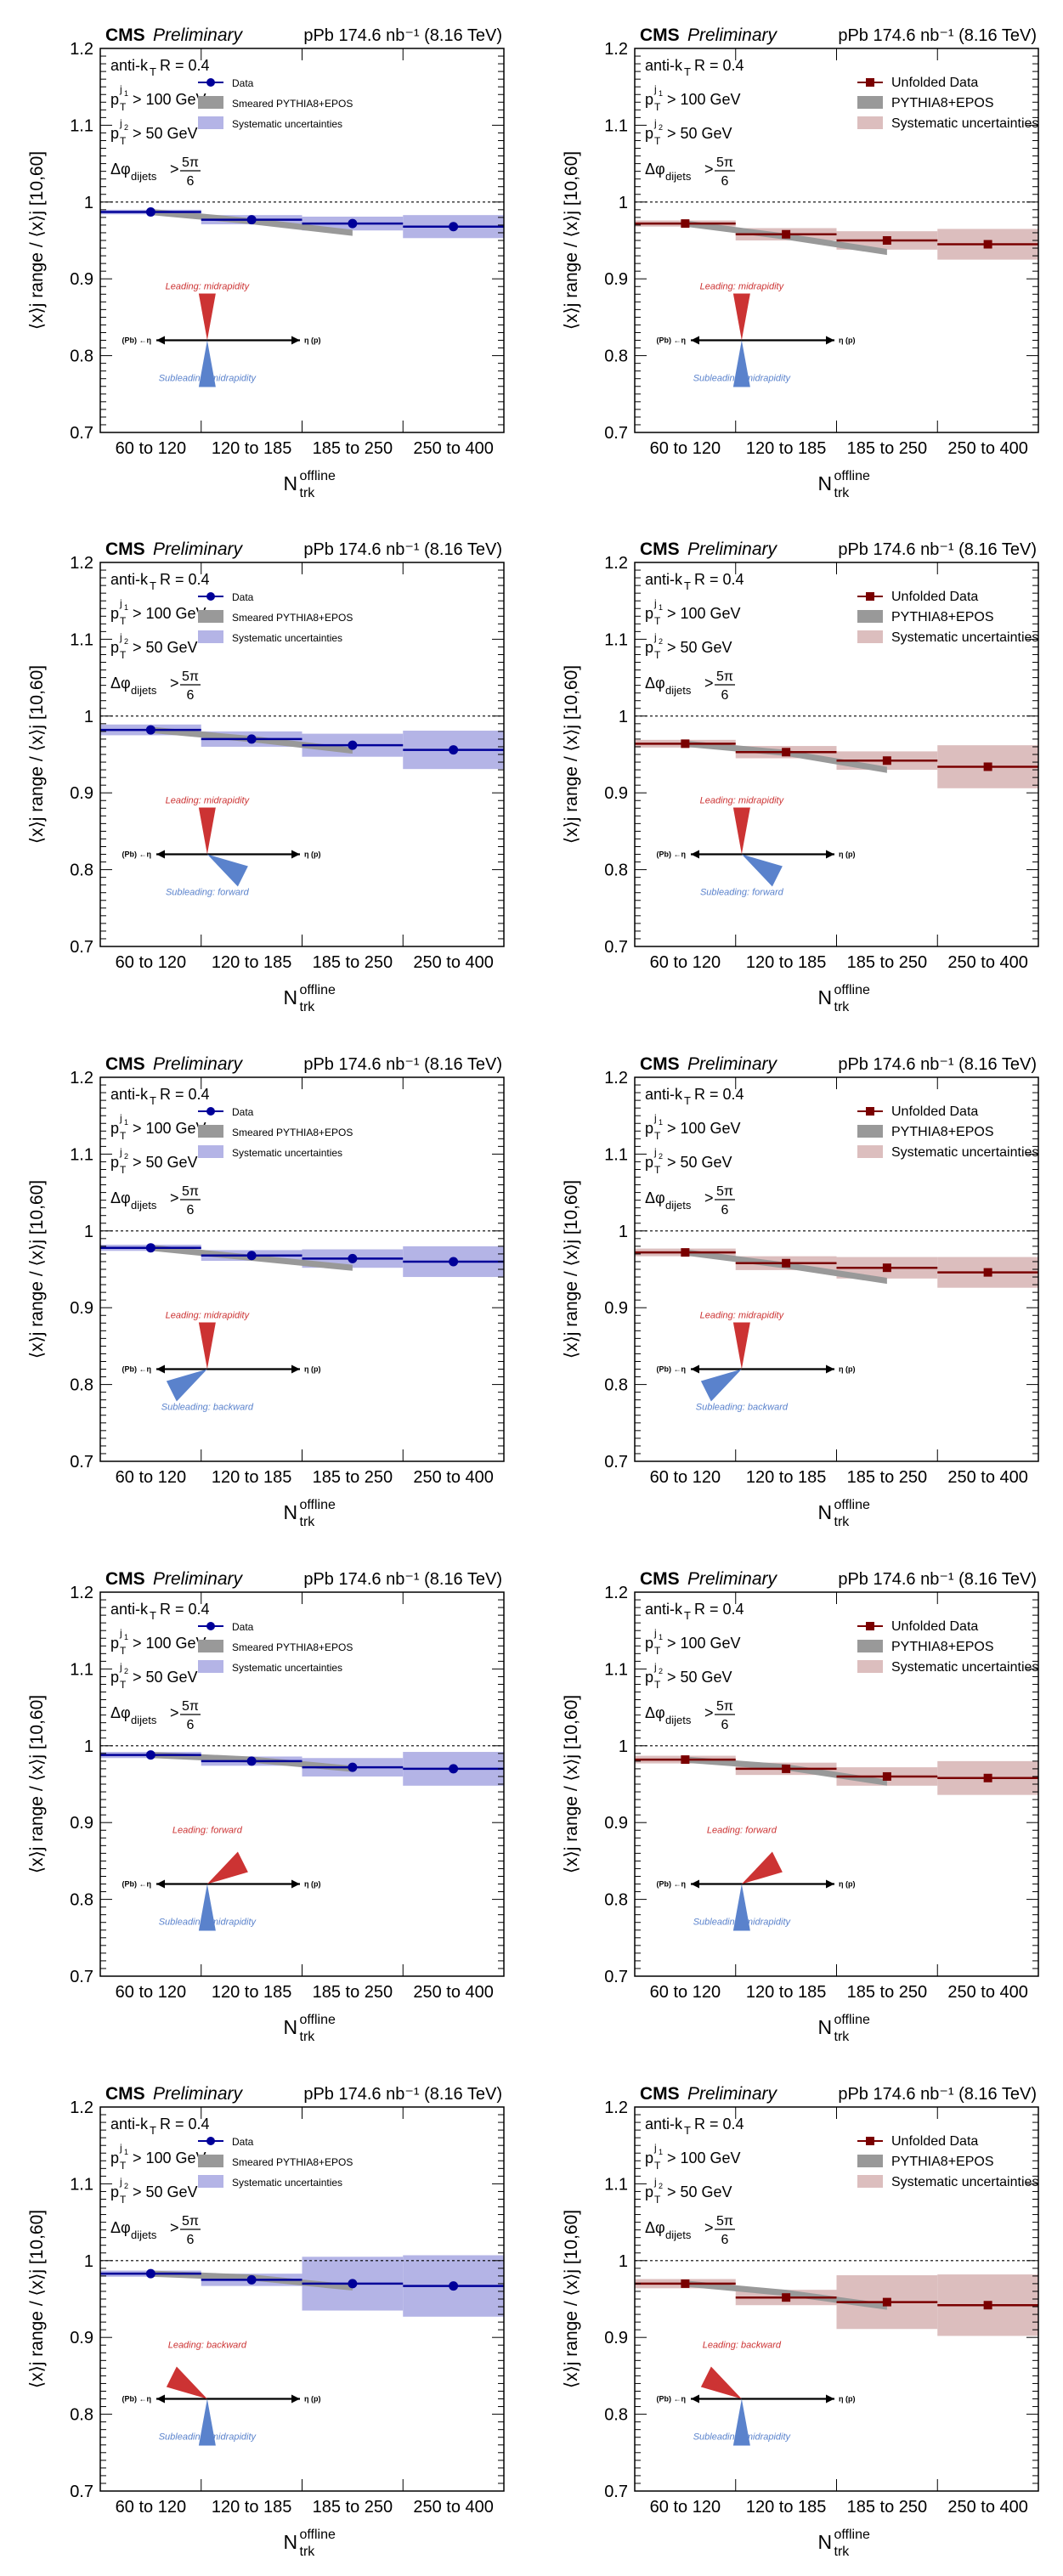 The width and height of the screenshot is (1063, 2576). What do you see at coordinates (174, 1197) in the screenshot?
I see `dphi-op: >` at bounding box center [174, 1197].